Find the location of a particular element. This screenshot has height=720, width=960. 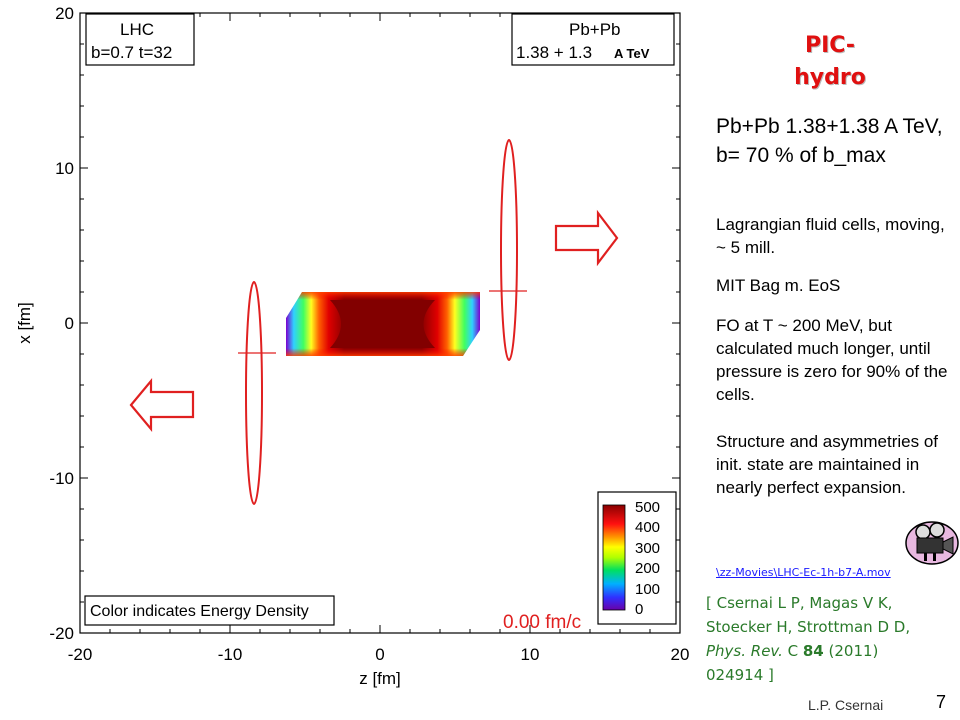

run-info-params: b=0.7 t=32 is located at coordinates (131, 52).